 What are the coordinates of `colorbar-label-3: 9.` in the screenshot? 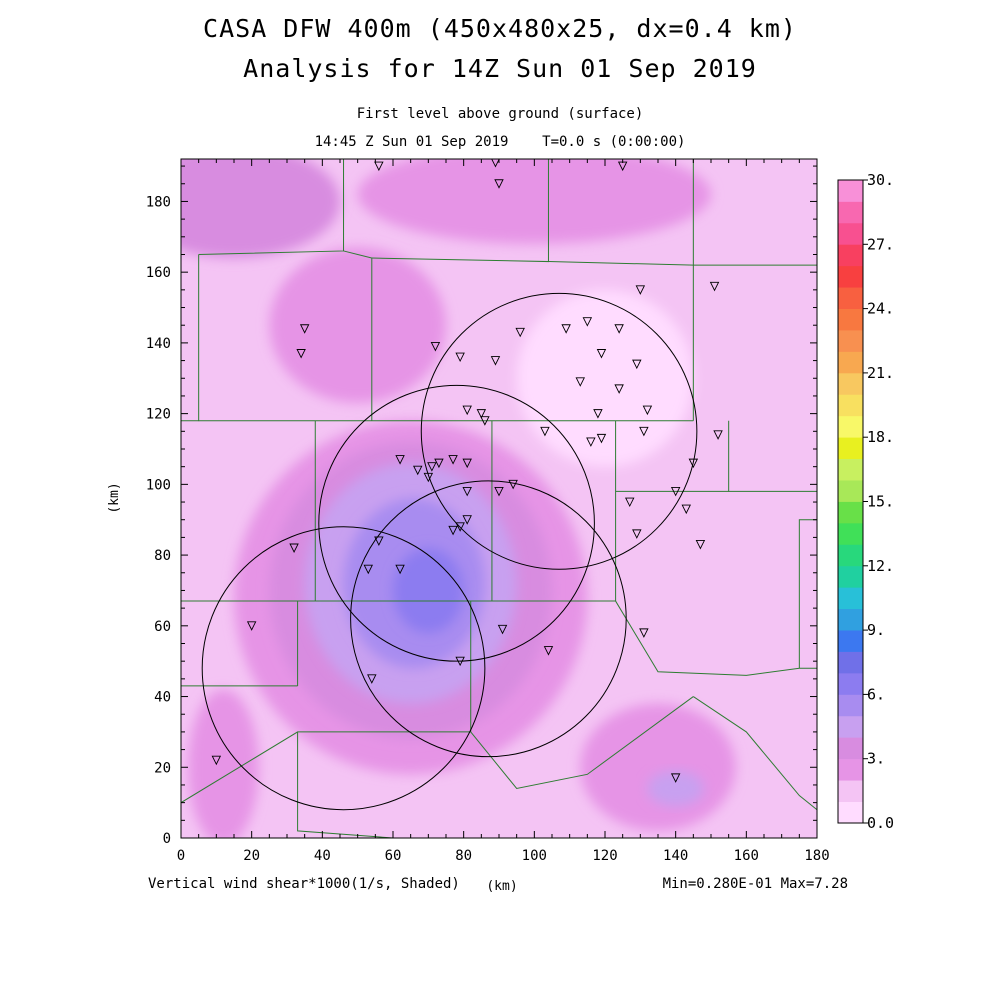 It's located at (876, 630).